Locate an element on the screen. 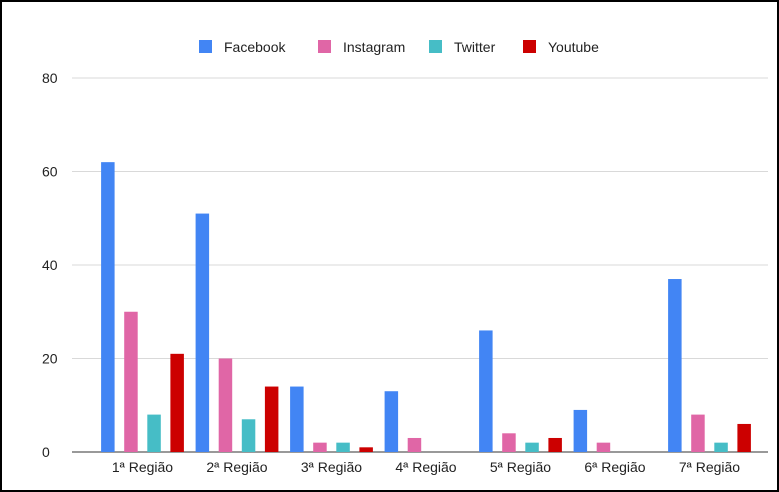 The image size is (779, 492). bar-facebook-4-regiao is located at coordinates (391, 421).